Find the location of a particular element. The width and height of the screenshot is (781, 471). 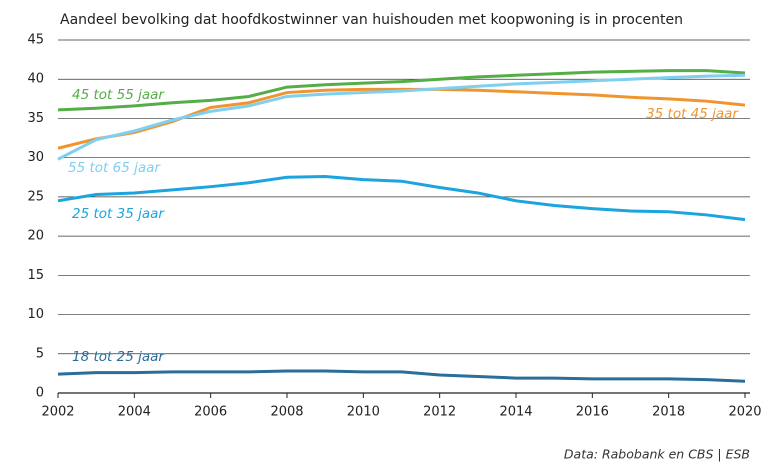

x-tick-label: 2004 is located at coordinates (134, 412).